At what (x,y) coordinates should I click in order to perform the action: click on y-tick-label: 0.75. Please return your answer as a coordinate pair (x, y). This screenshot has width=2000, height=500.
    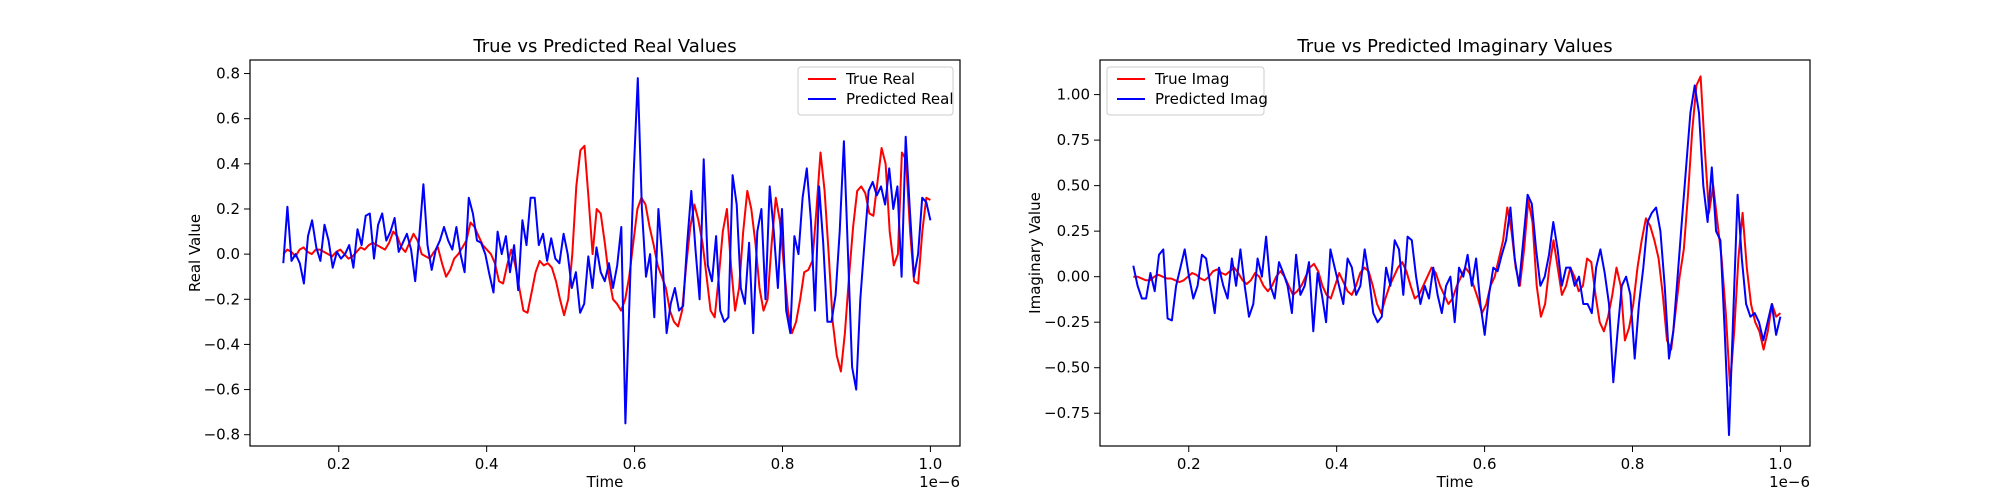
    Looking at the image, I should click on (1073, 140).